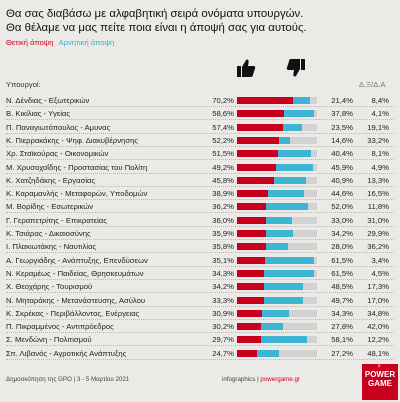  Describe the element at coordinates (223, 233) in the screenshot. I see `positive-value-label: 35,9%` at that location.